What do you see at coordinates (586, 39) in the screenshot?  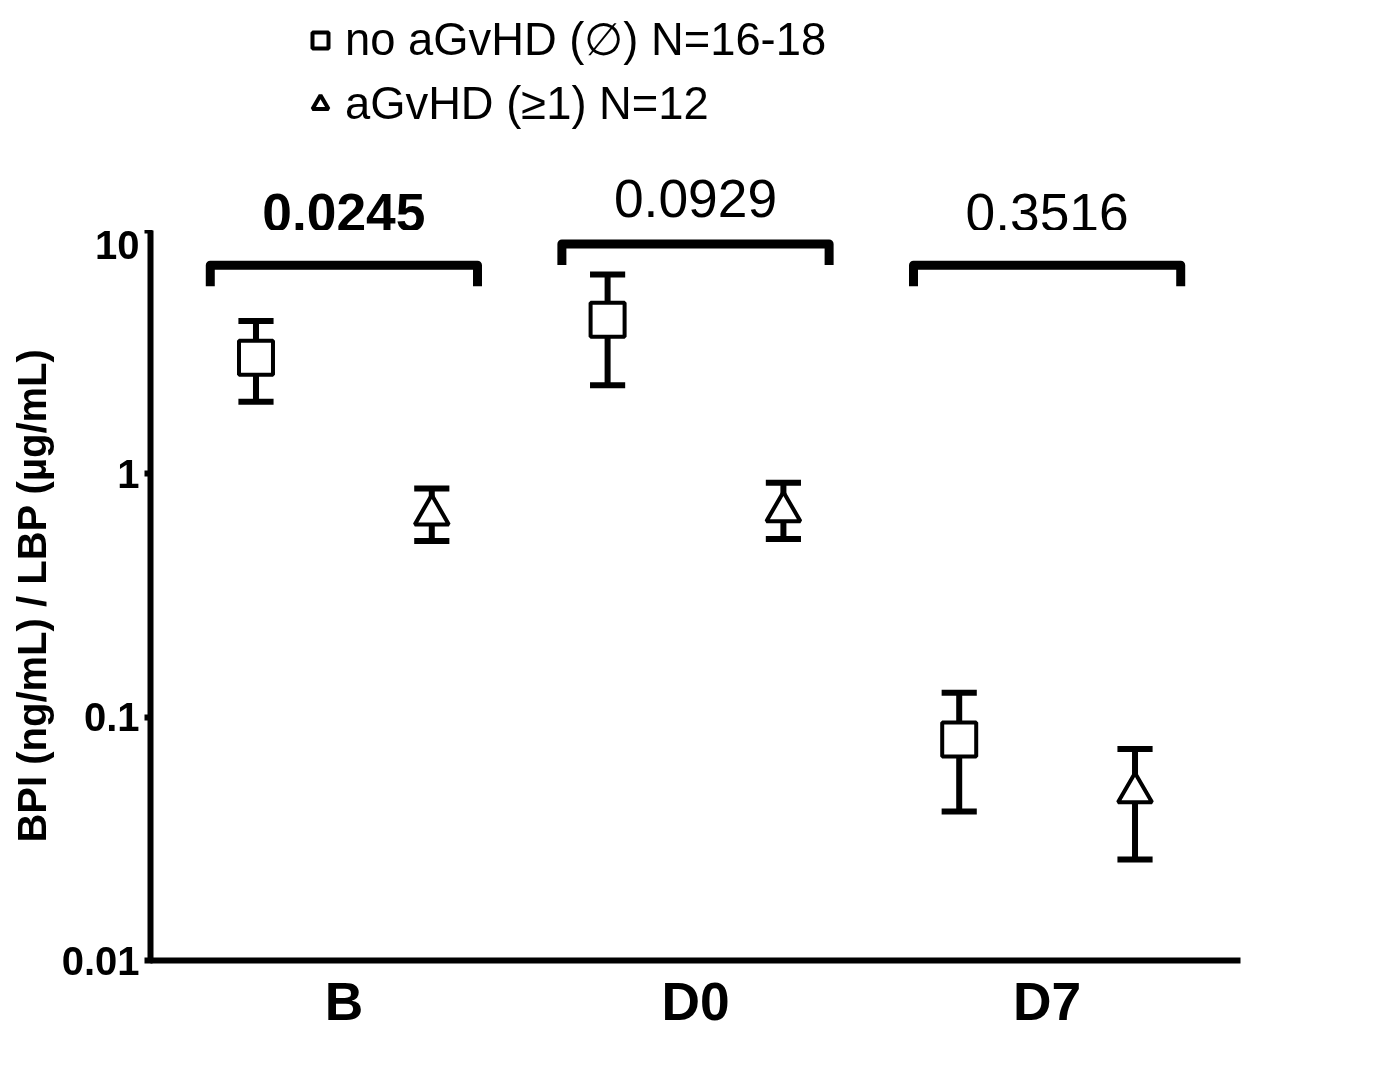 I see `legend-label: no aGvHD (∅) N=16-18` at bounding box center [586, 39].